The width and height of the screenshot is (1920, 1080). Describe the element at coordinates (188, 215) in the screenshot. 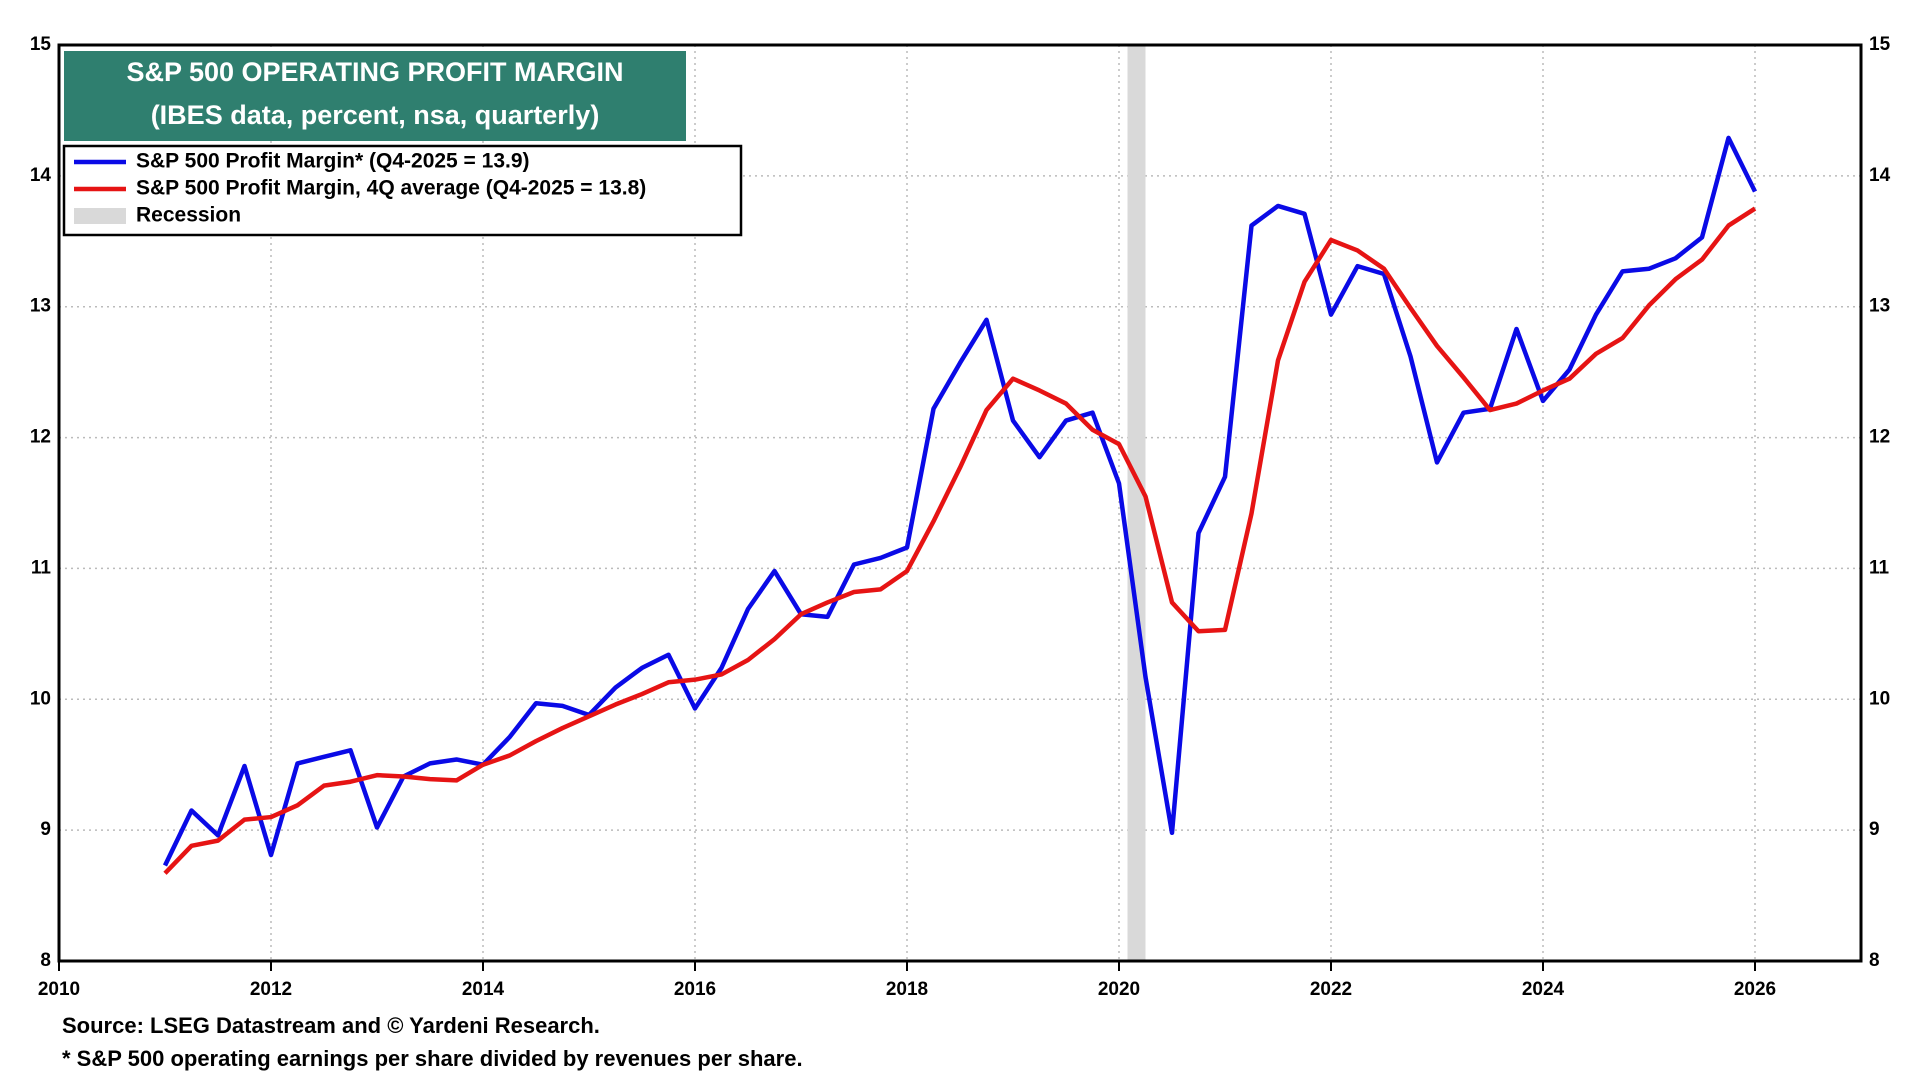

I see `legend-label: Recession` at that location.